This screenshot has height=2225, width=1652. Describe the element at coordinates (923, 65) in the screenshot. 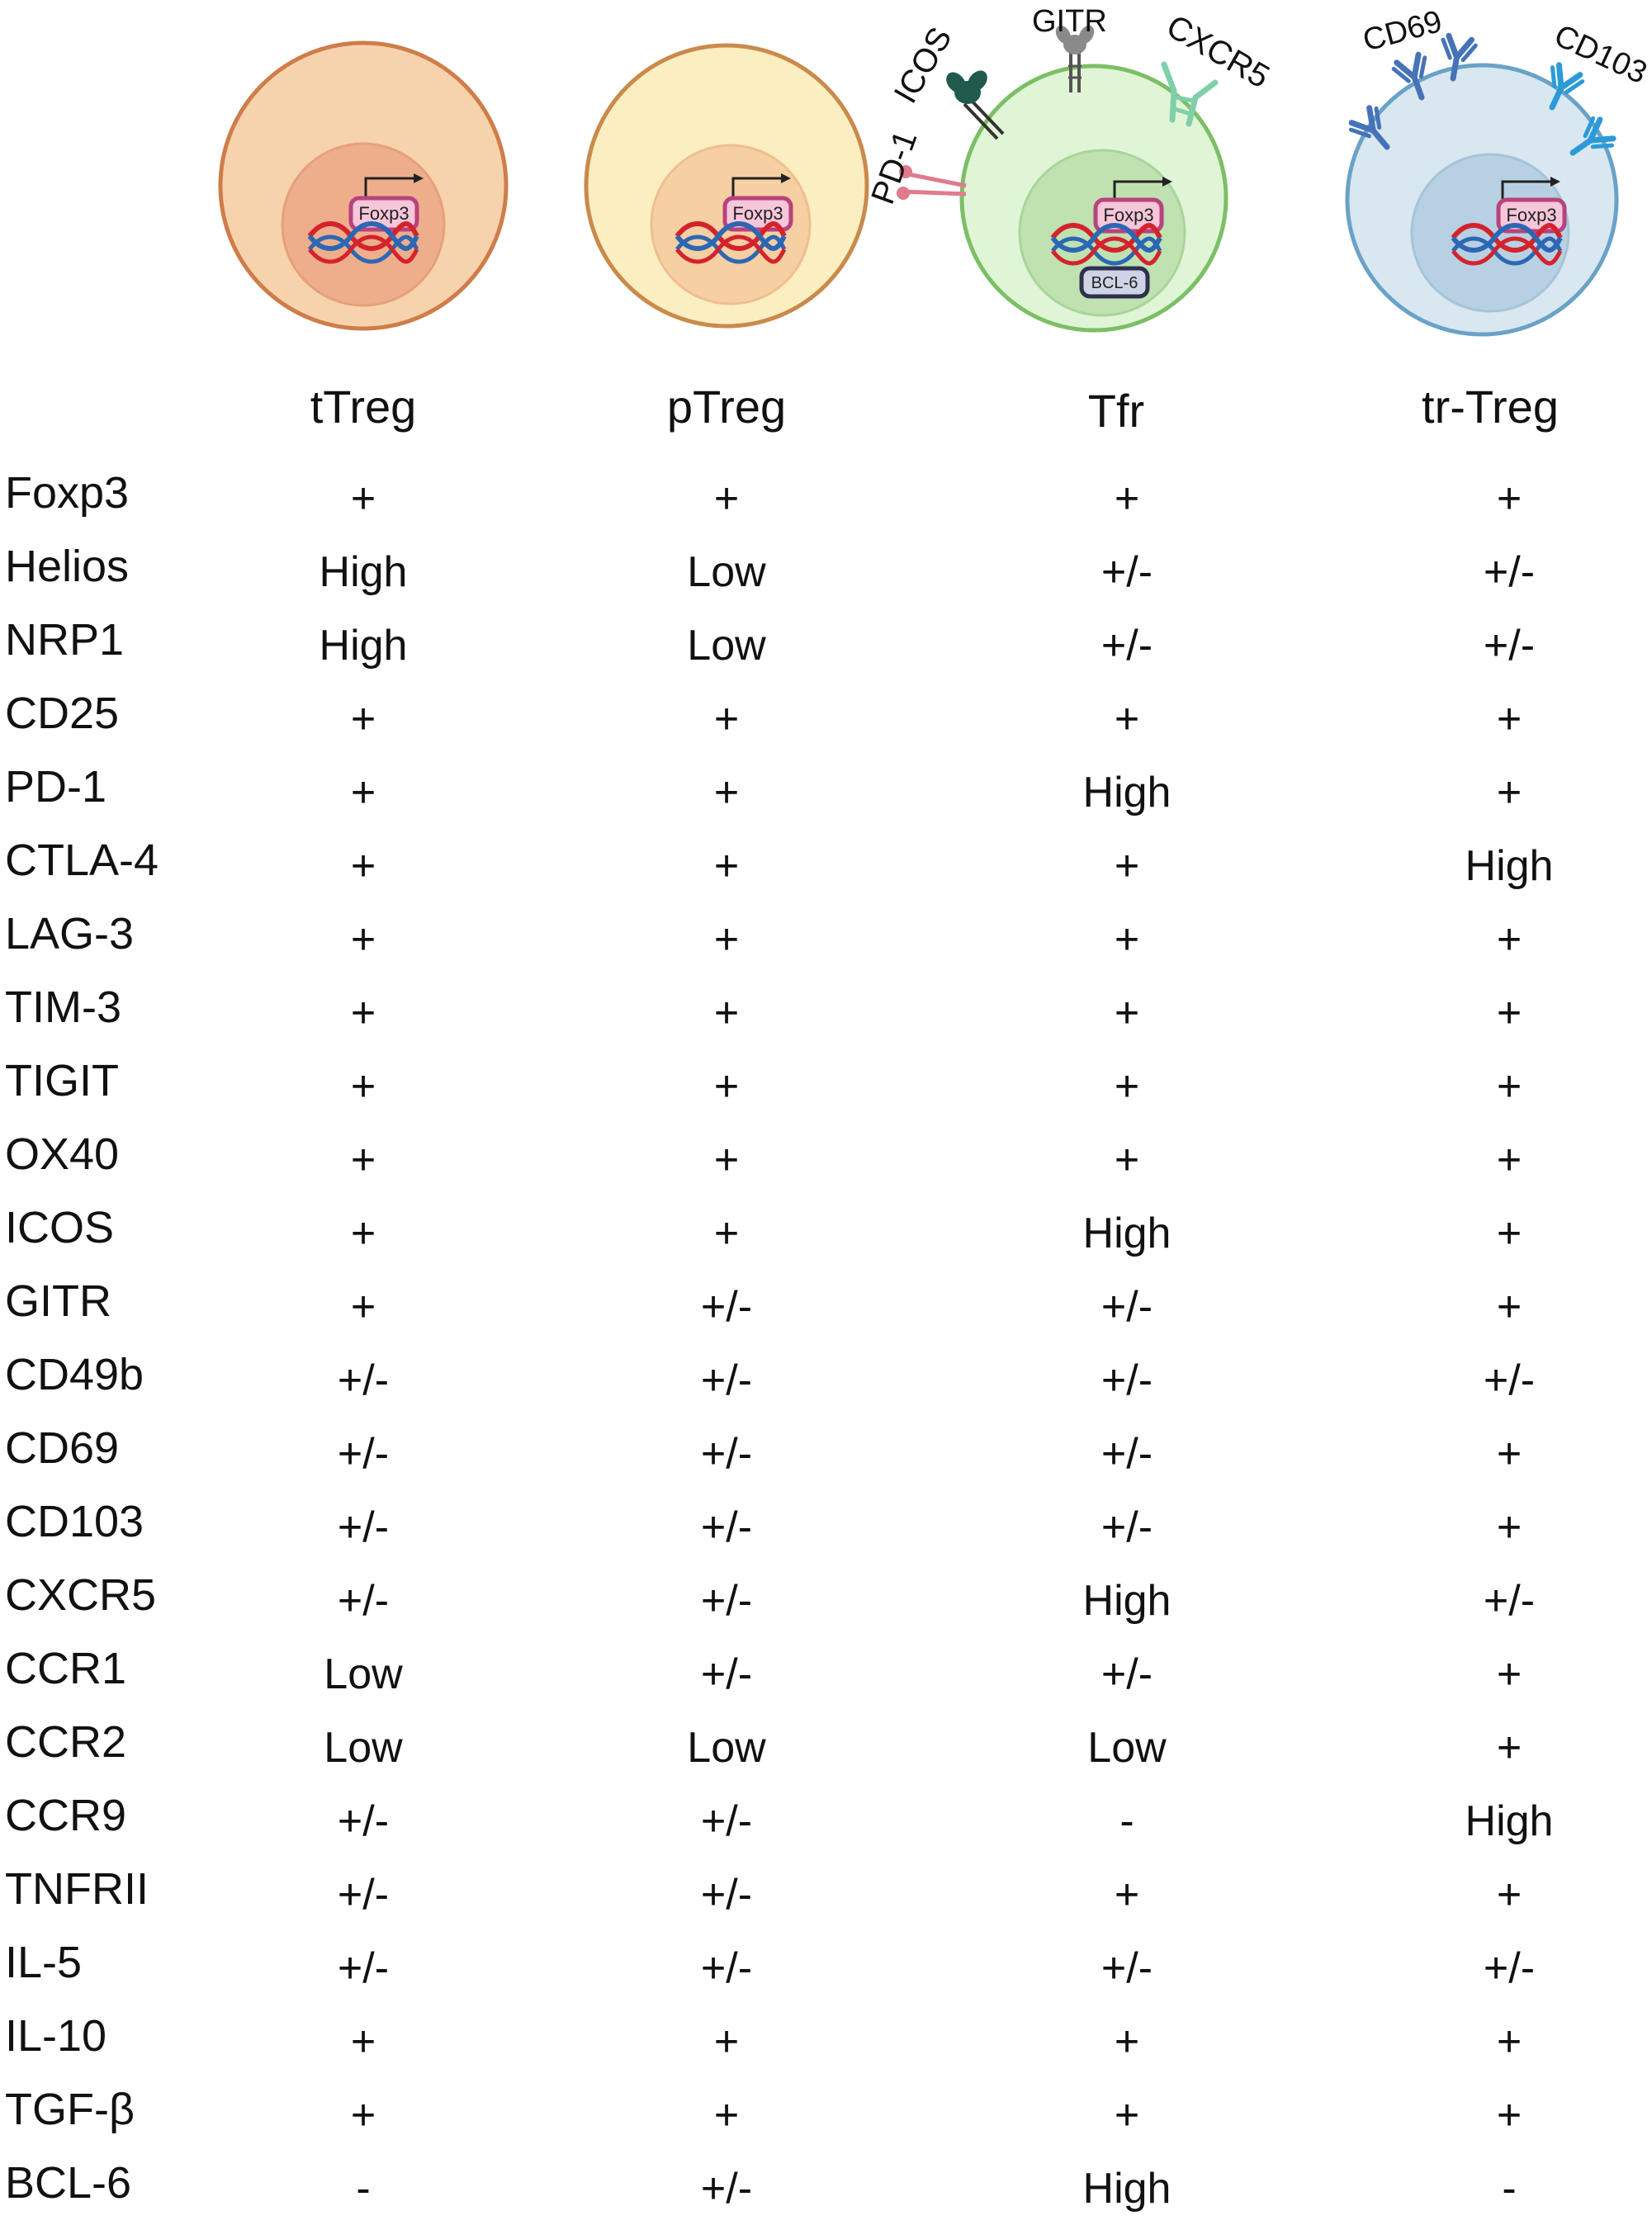

I see `icos-receptor-label: ICOS` at that location.